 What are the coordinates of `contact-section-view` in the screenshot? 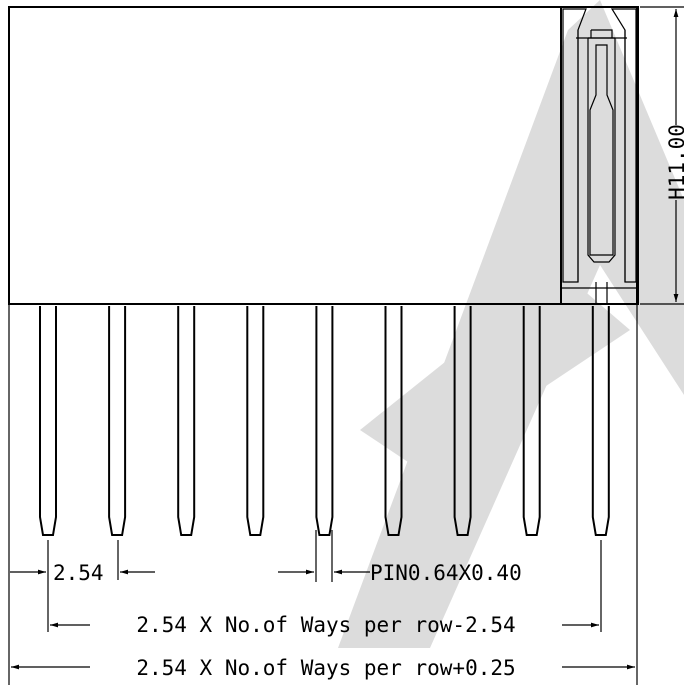 It's located at (599, 155).